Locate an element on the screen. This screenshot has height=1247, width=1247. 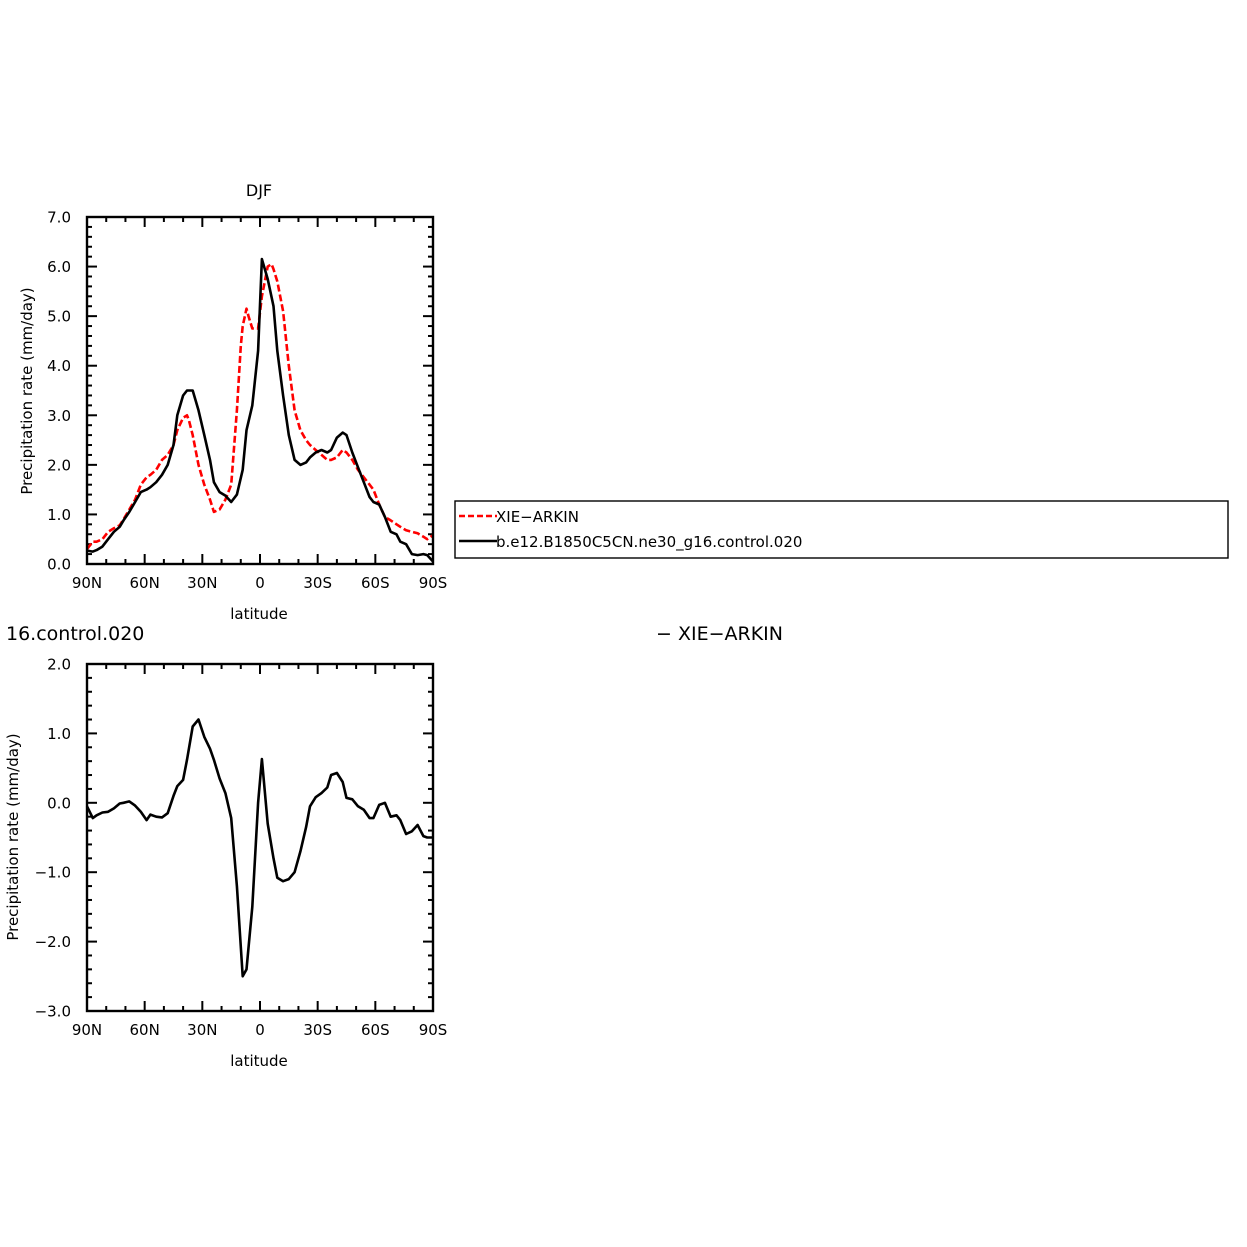
bottom-x-tick-label: 30N is located at coordinates (202, 1030).